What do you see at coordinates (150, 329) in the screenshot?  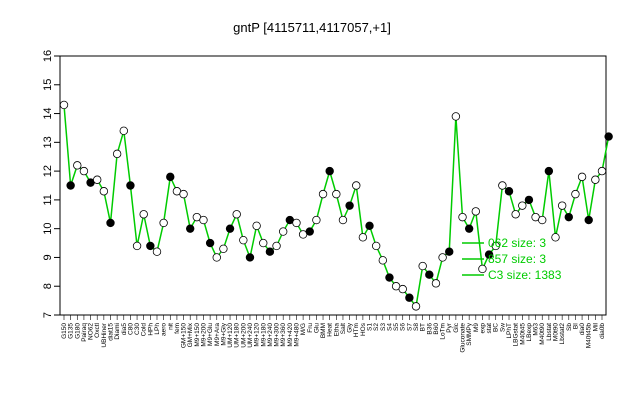 I see `x-tick-label: HPh` at bounding box center [150, 329].